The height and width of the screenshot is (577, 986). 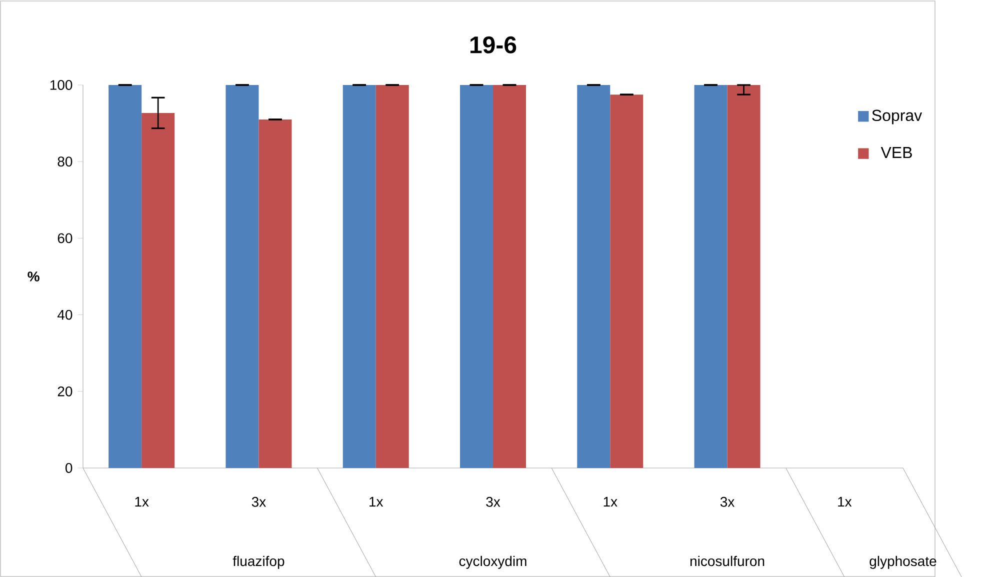 What do you see at coordinates (65, 391) in the screenshot?
I see `y-tick-label: 20` at bounding box center [65, 391].